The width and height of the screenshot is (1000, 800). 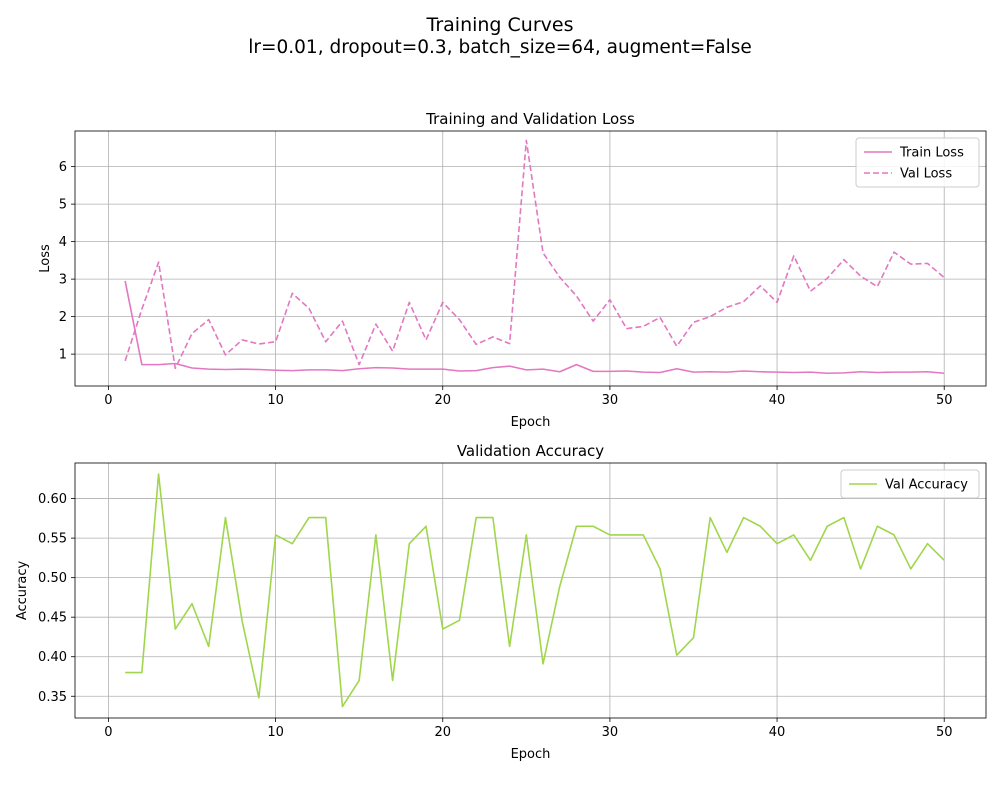 I want to click on legend-label: Train Loss, so click(x=931, y=153).